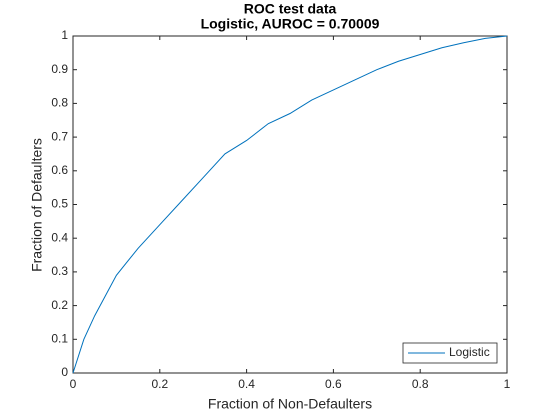 The height and width of the screenshot is (420, 560). What do you see at coordinates (246, 384) in the screenshot?
I see `x-tick-label: 0.4` at bounding box center [246, 384].